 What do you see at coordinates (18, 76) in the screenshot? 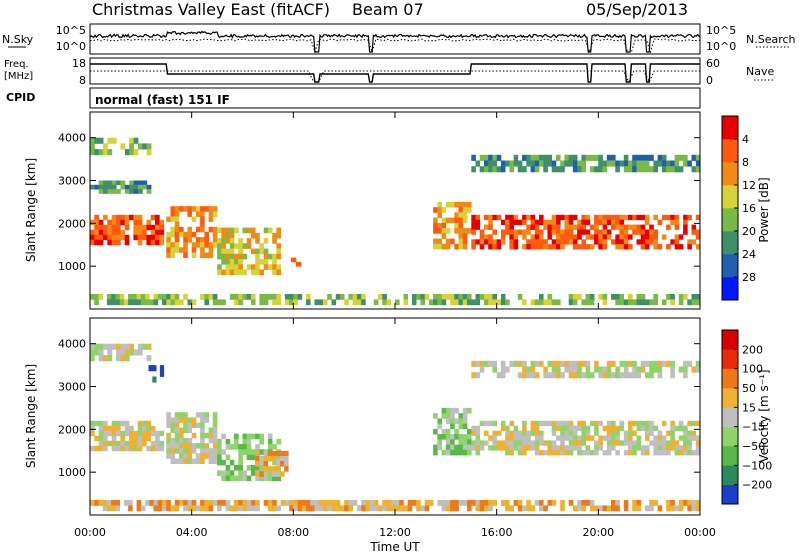
I see `freq-unit-label: [MHz]` at bounding box center [18, 76].